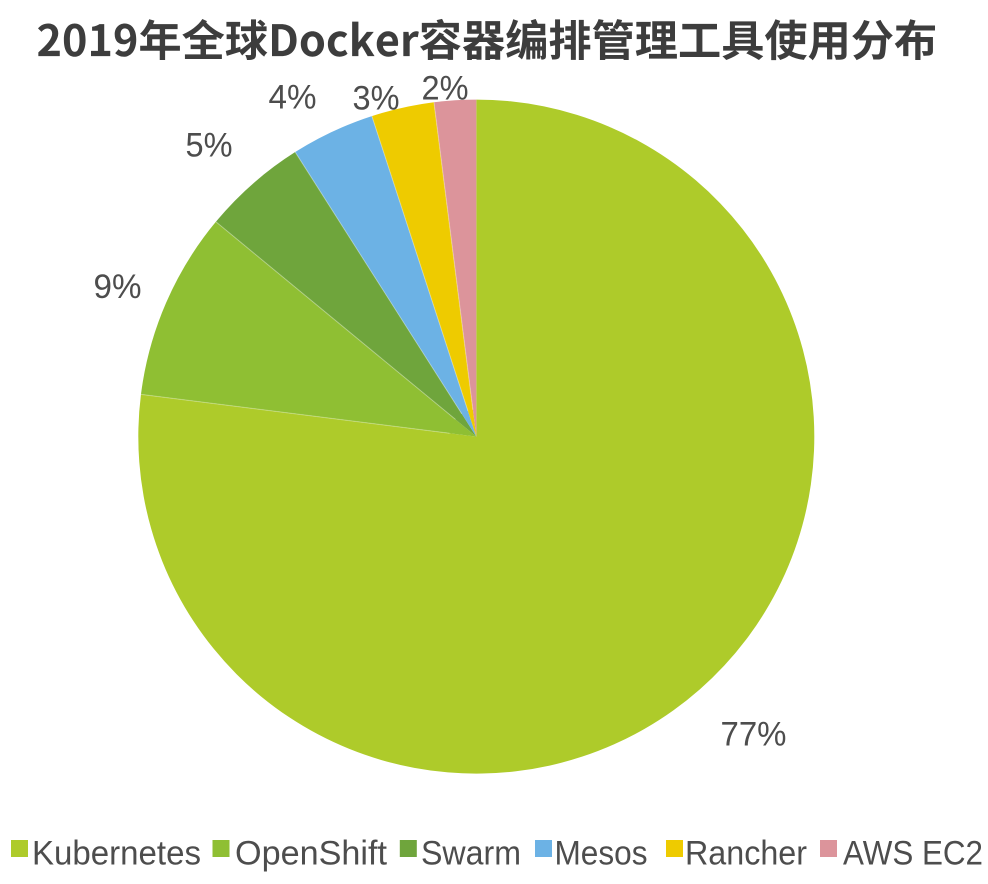 The image size is (988, 884). What do you see at coordinates (746, 854) in the screenshot?
I see `svg-text: Rancher` at bounding box center [746, 854].